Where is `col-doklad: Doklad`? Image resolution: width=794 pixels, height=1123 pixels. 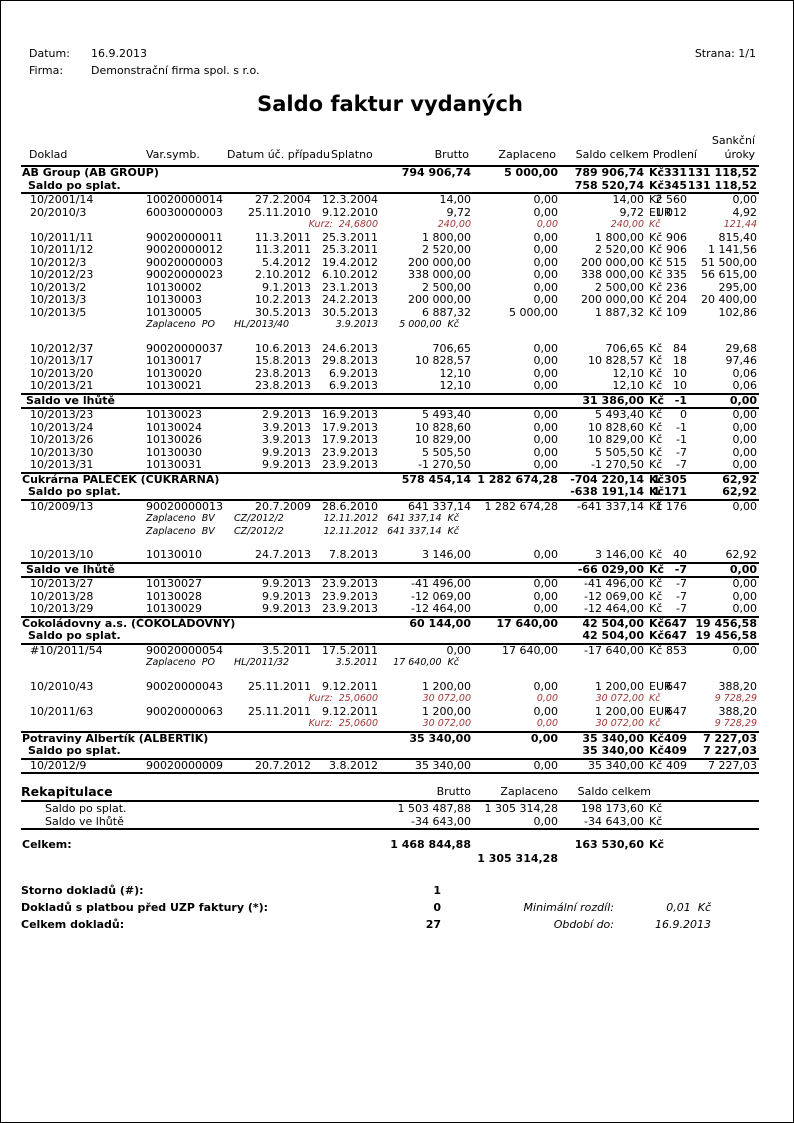
col-doklad: Doklad is located at coordinates (48, 154).